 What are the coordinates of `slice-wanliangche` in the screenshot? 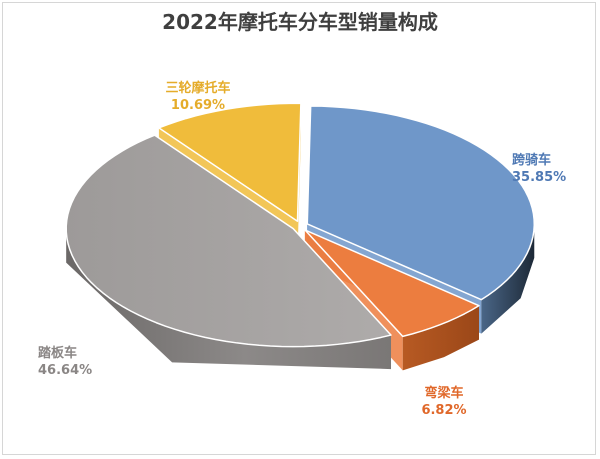 It's located at (392, 283).